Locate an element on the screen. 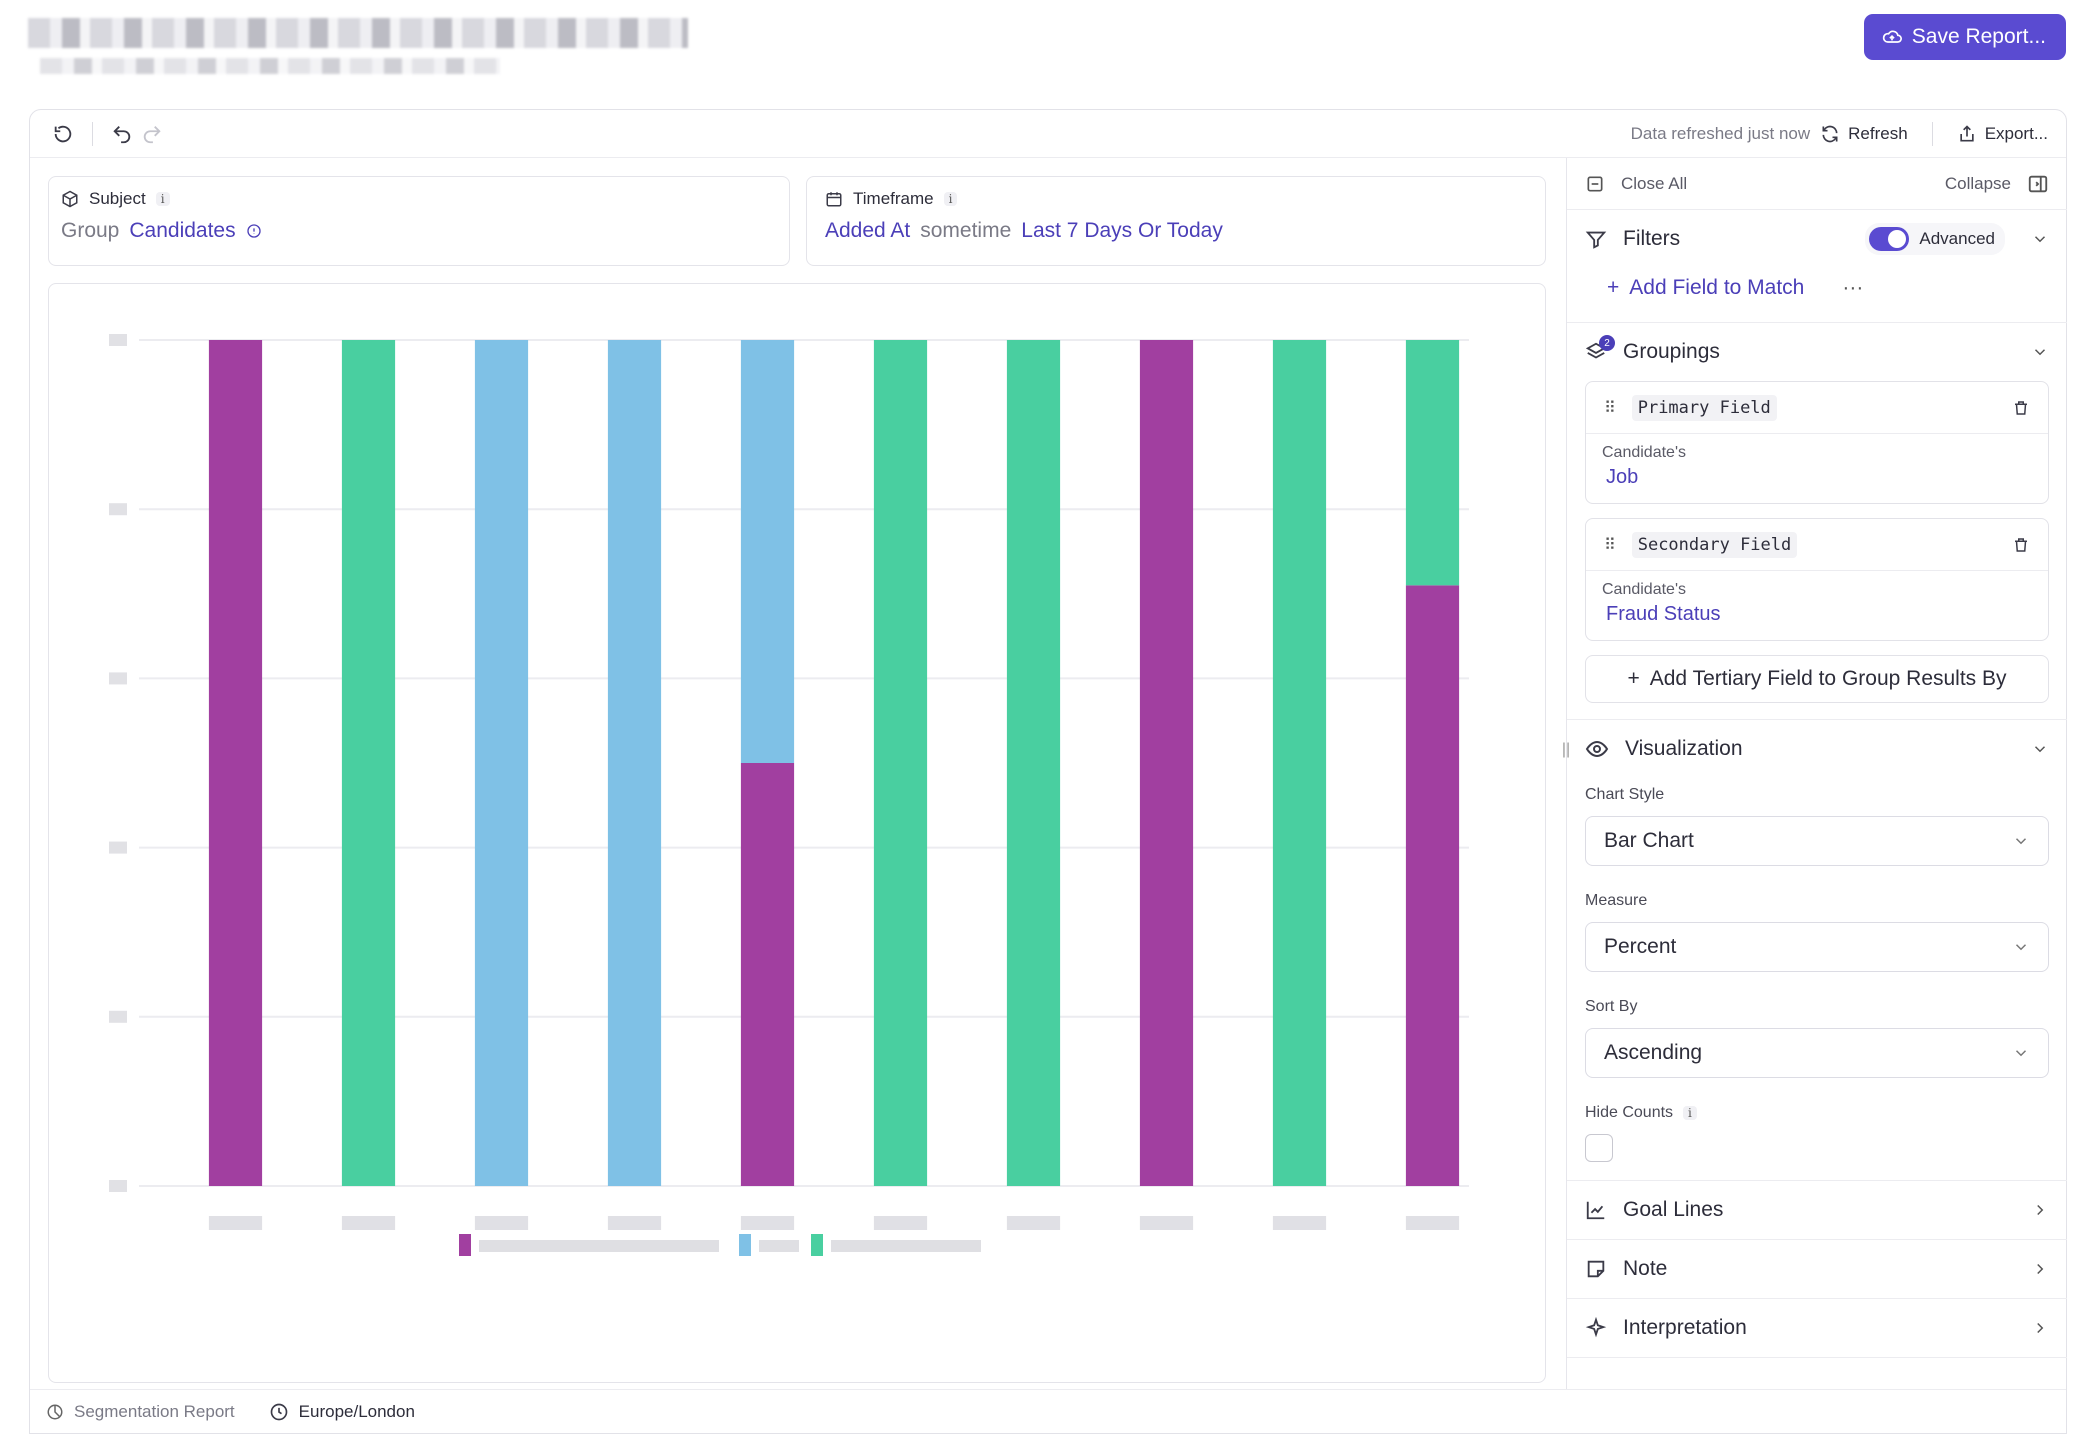 The image size is (2092, 1434). chart-style-label: Chart Style is located at coordinates (1625, 794).